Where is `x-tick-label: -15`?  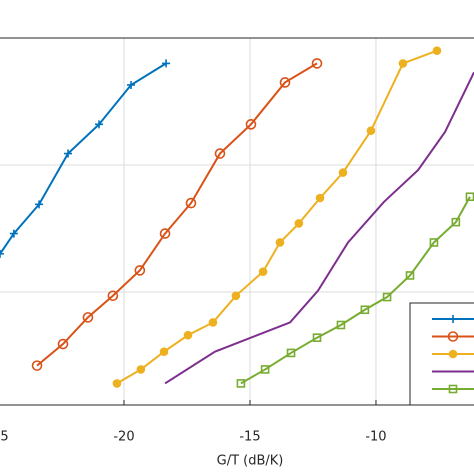 x-tick-label: -15 is located at coordinates (249, 437).